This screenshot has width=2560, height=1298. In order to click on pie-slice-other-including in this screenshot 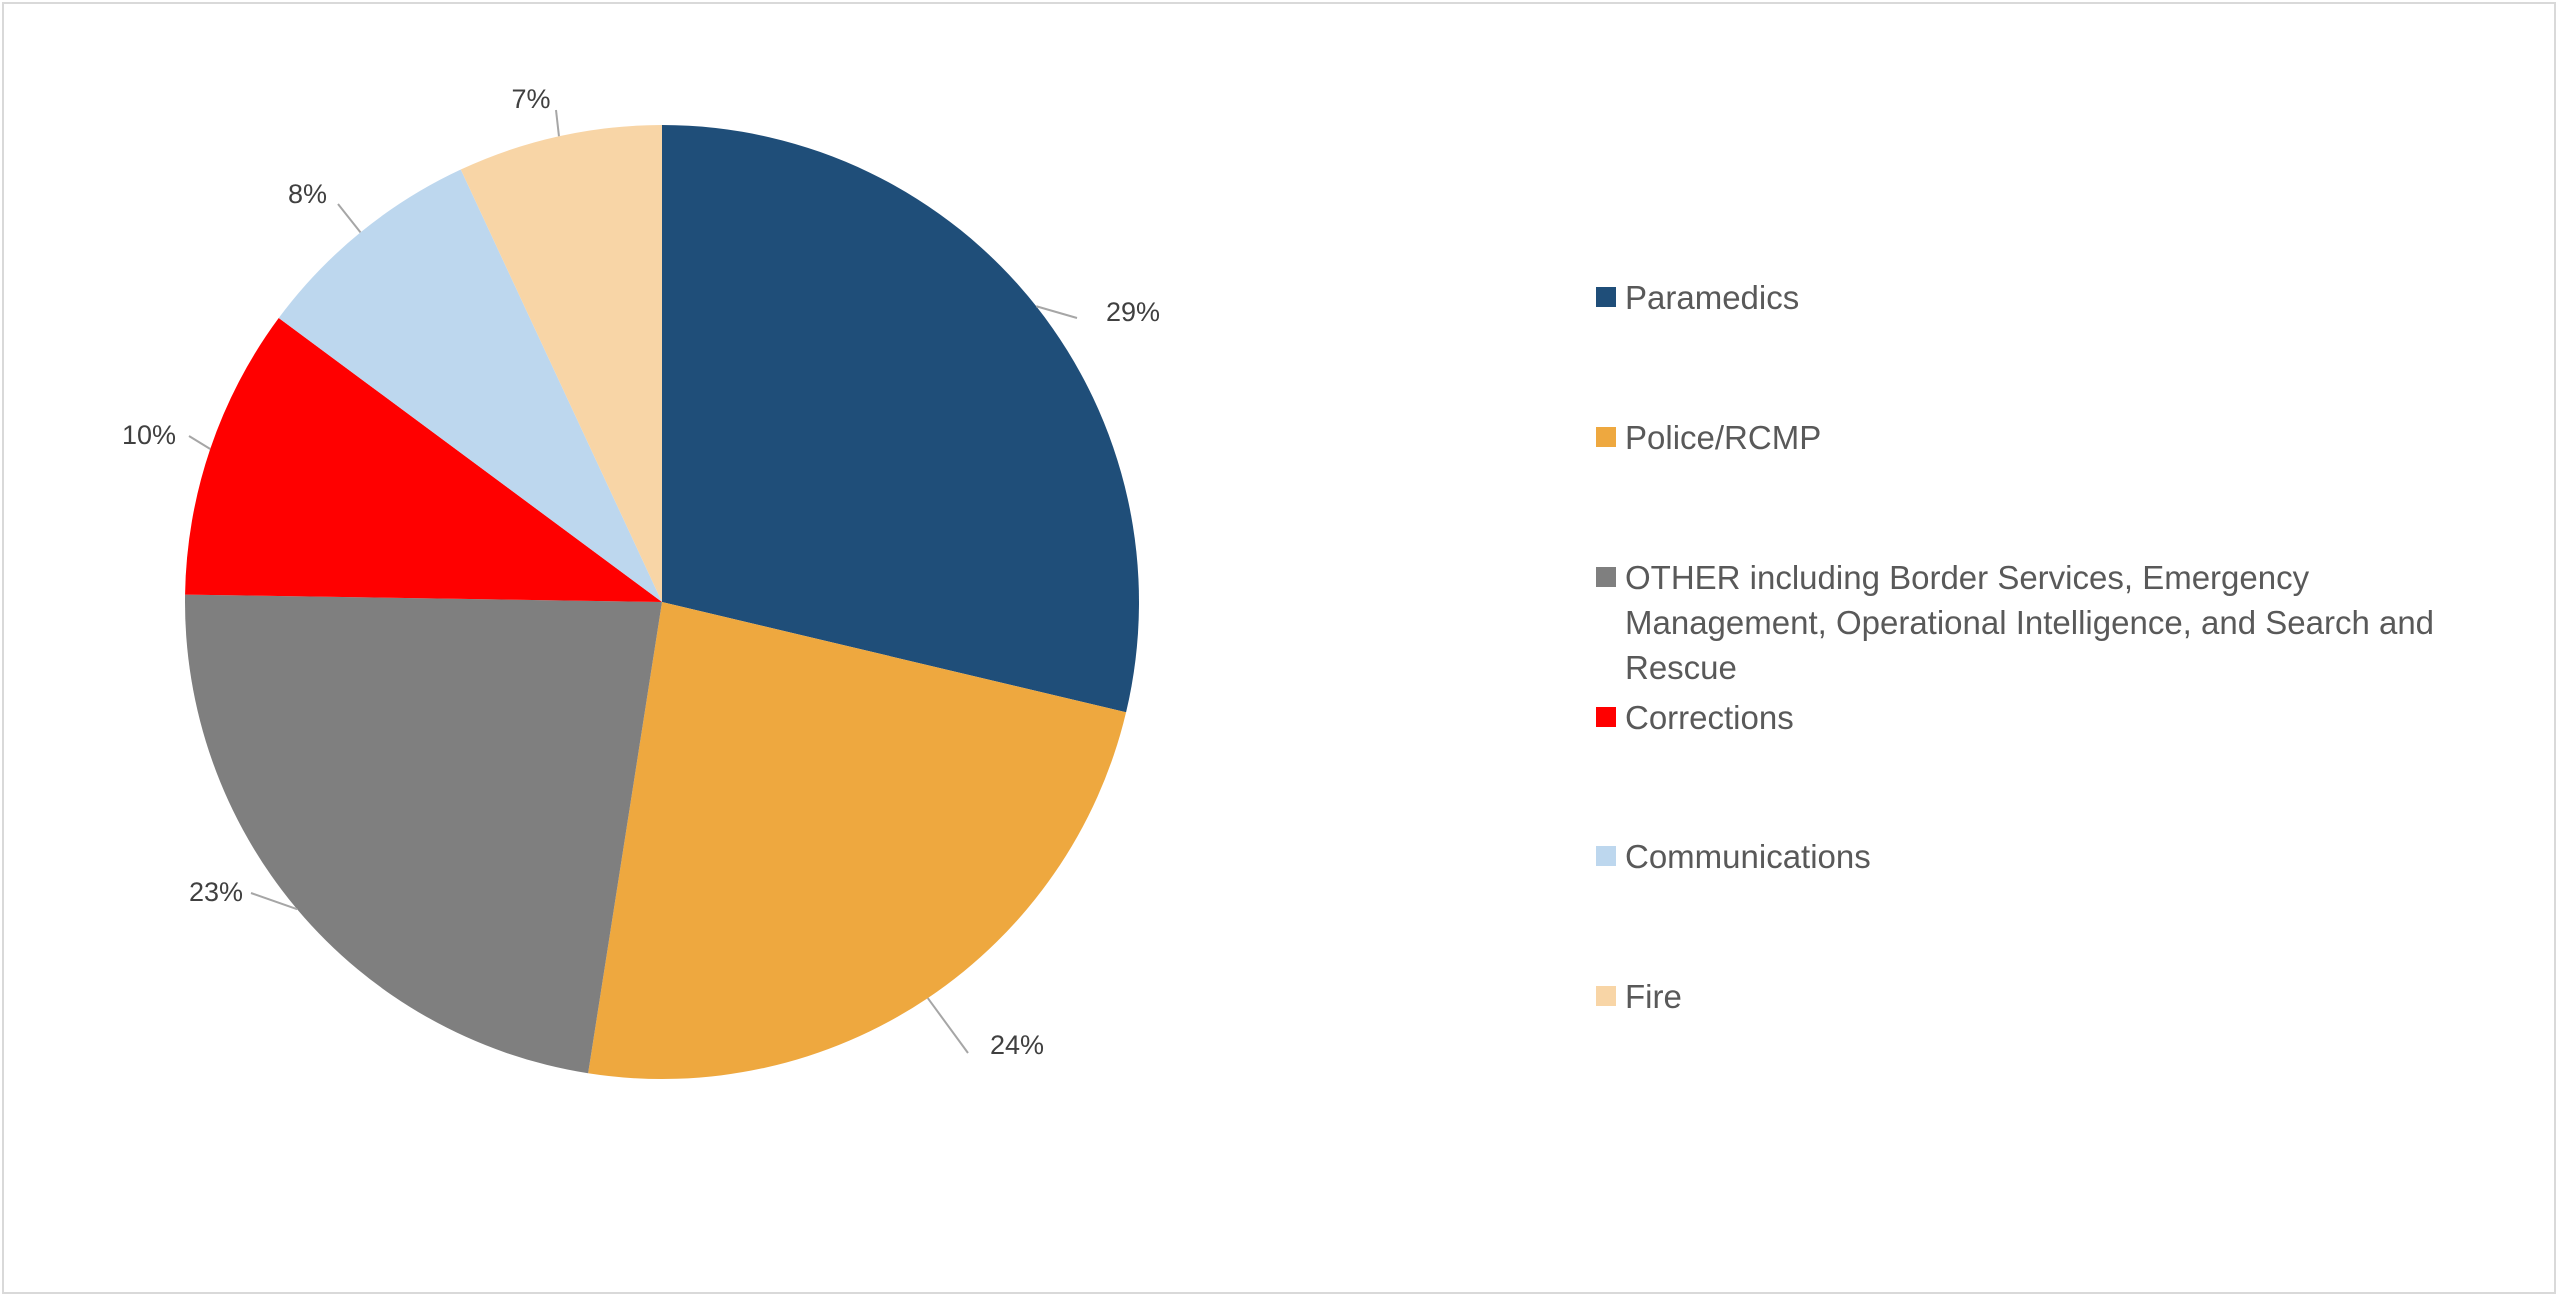, I will do `click(423, 834)`.